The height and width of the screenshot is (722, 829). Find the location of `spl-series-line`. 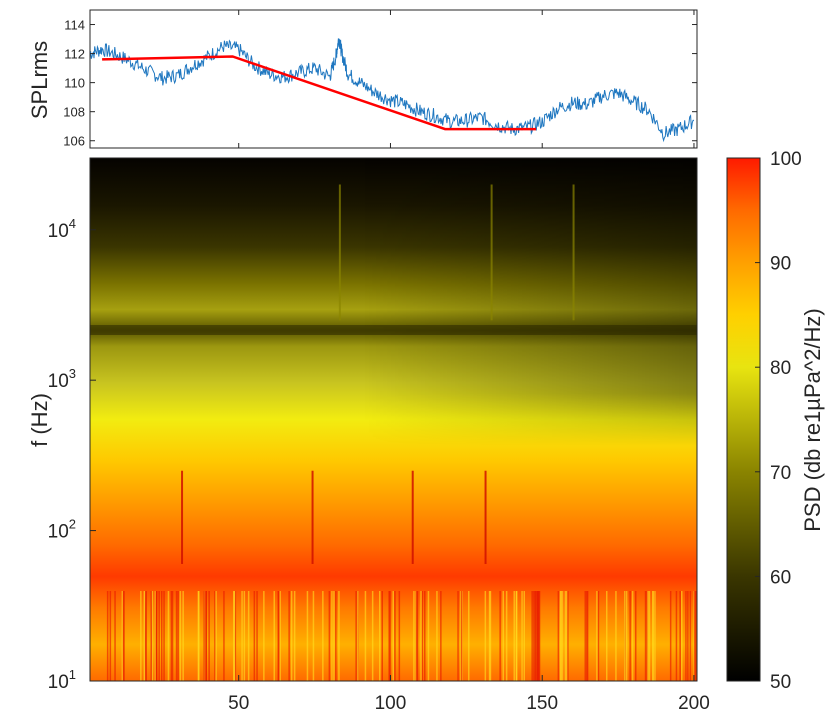

spl-series-line is located at coordinates (392, 90).